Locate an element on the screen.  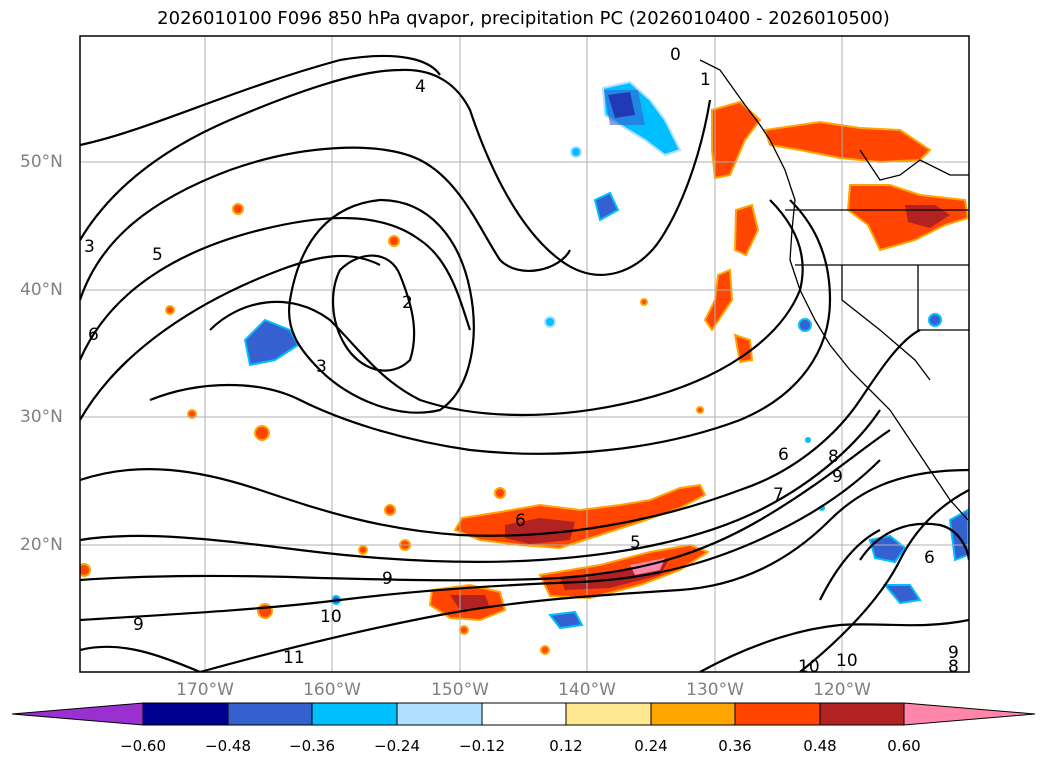
lon-label-120w: 120°W is located at coordinates (842, 690).